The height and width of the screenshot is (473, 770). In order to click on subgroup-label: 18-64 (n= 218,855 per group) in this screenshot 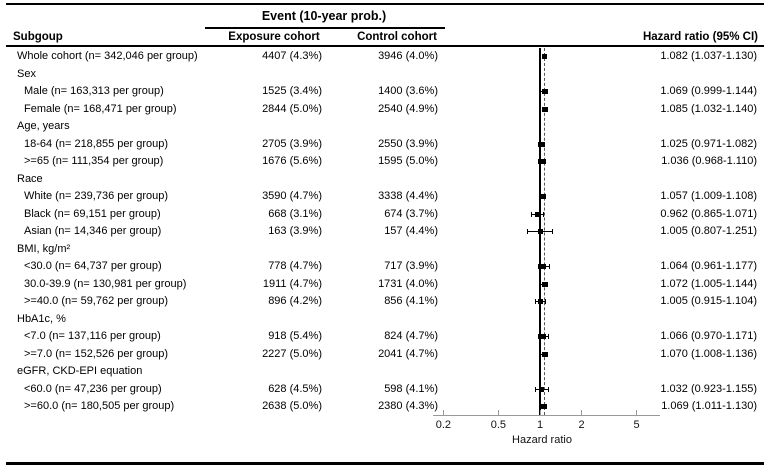, I will do `click(96, 143)`.